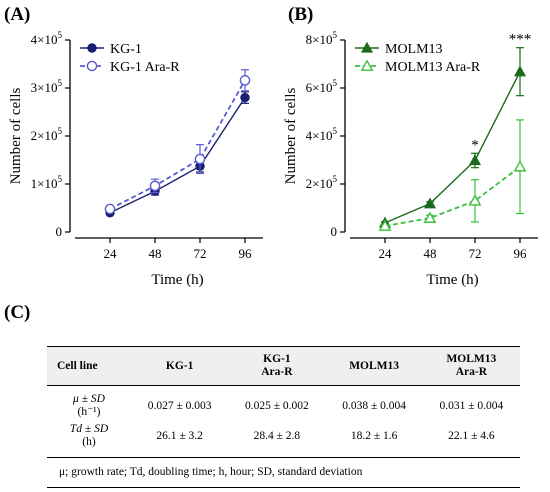  I want to click on table-row-label: Td ± SD (h), so click(89, 438).